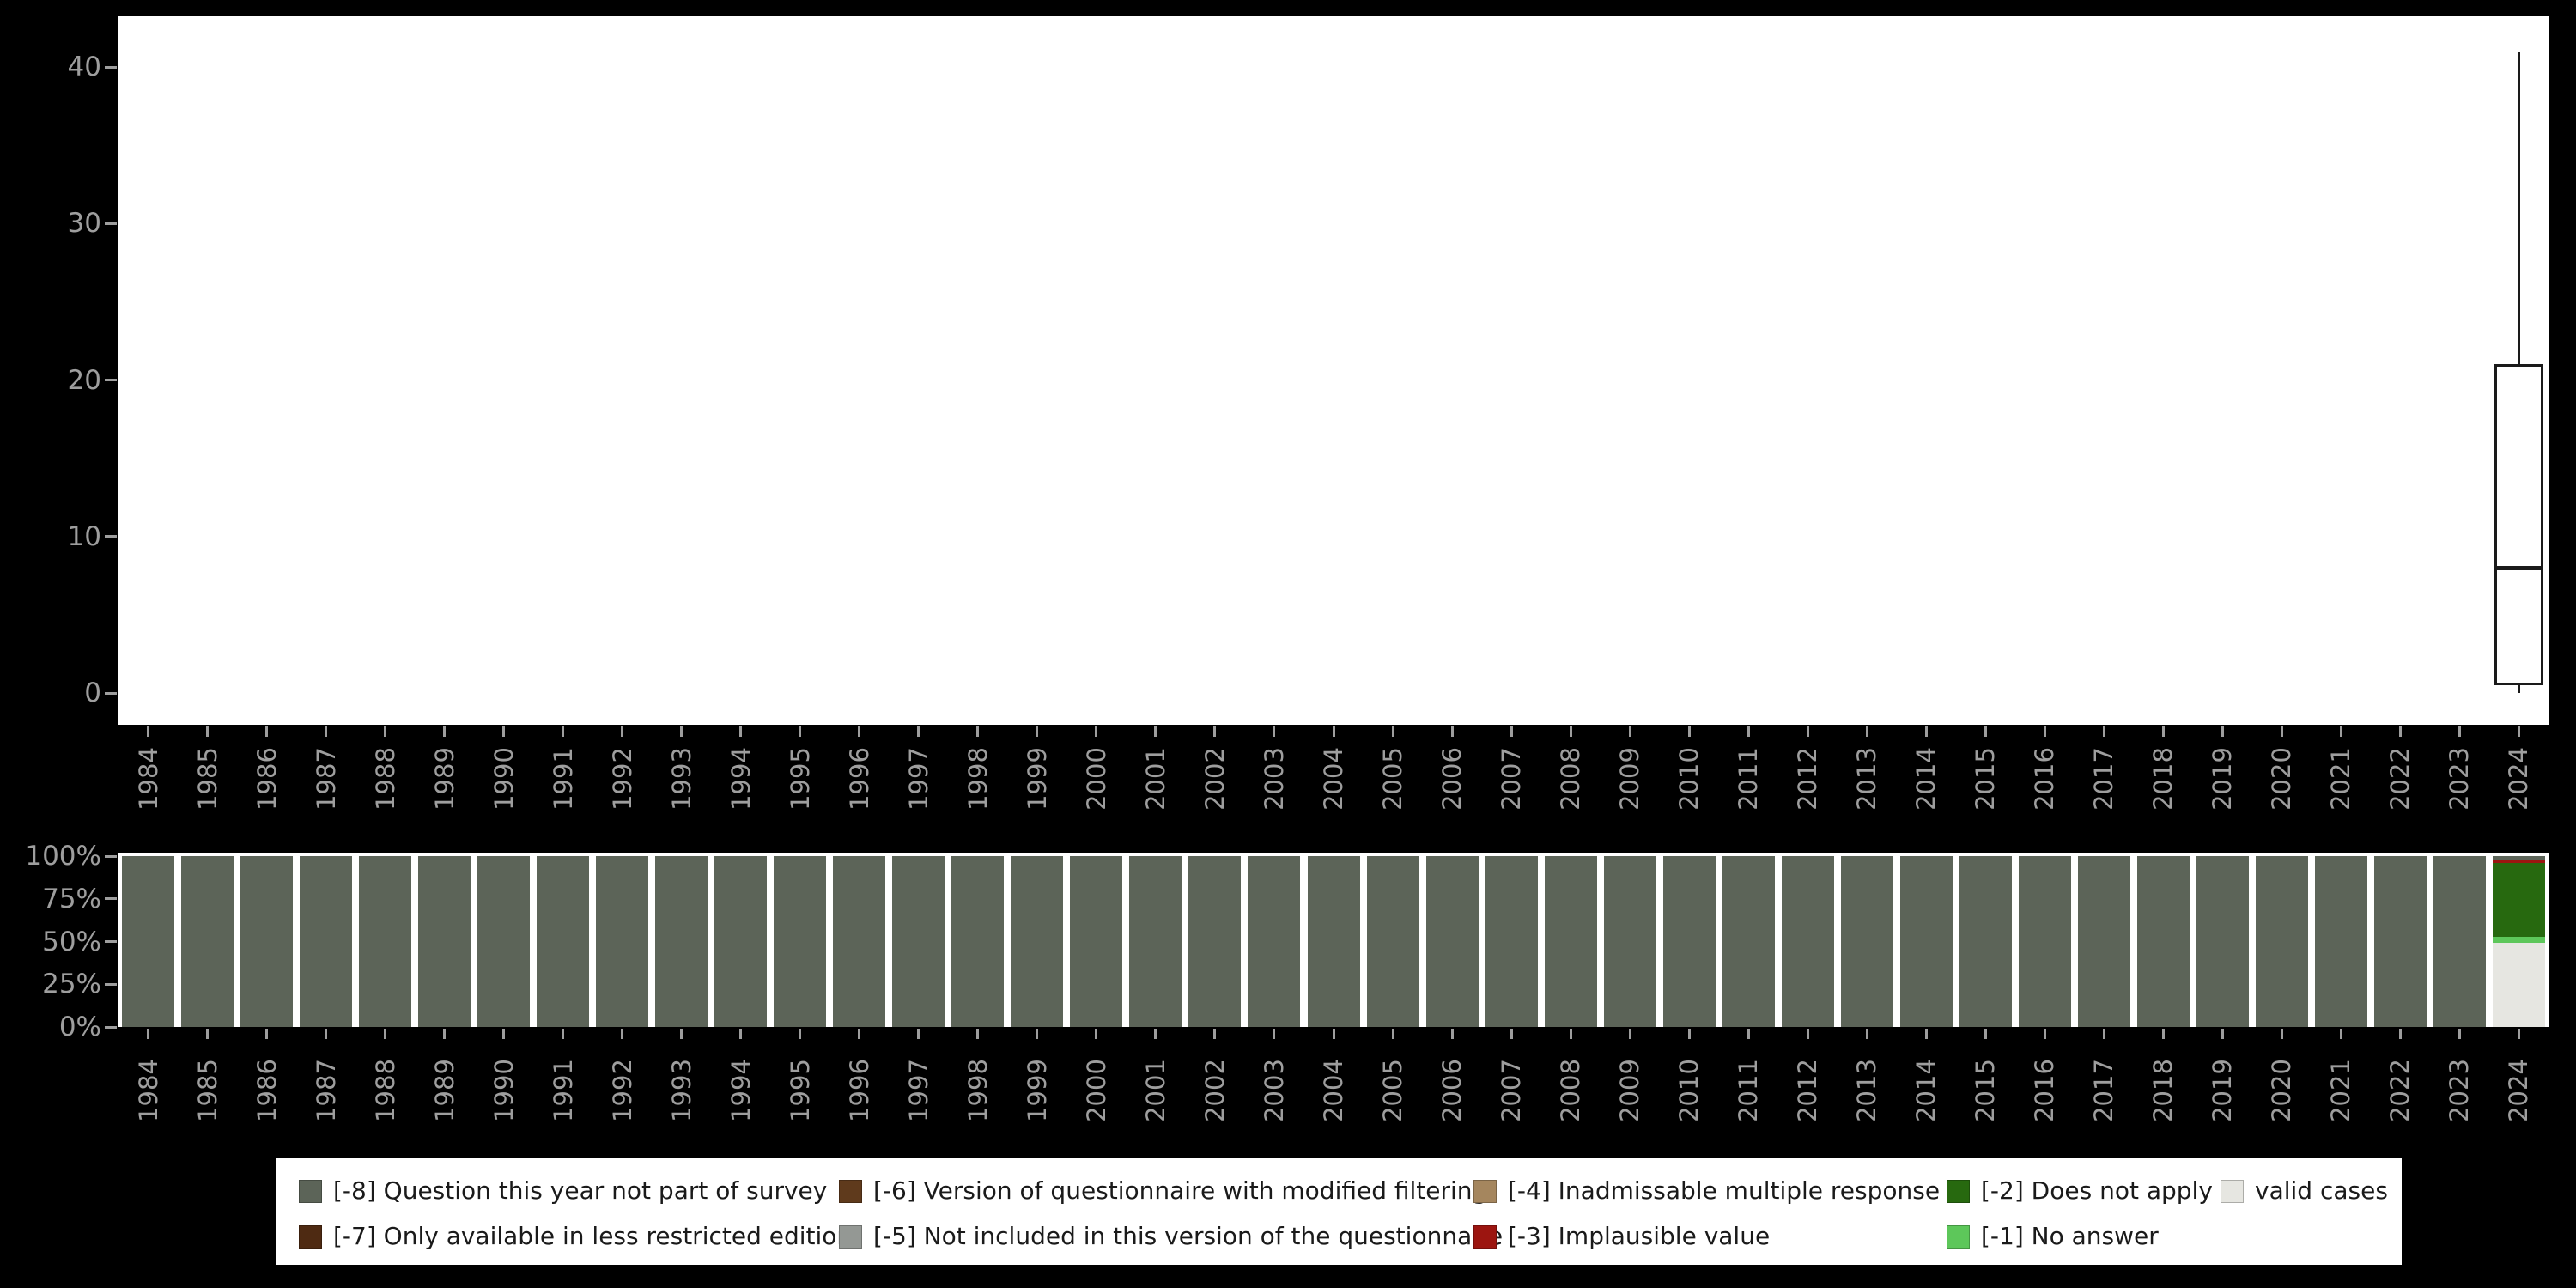 The width and height of the screenshot is (2576, 1288). Describe the element at coordinates (1452, 941) in the screenshot. I see `stacked-bar-2006` at that location.